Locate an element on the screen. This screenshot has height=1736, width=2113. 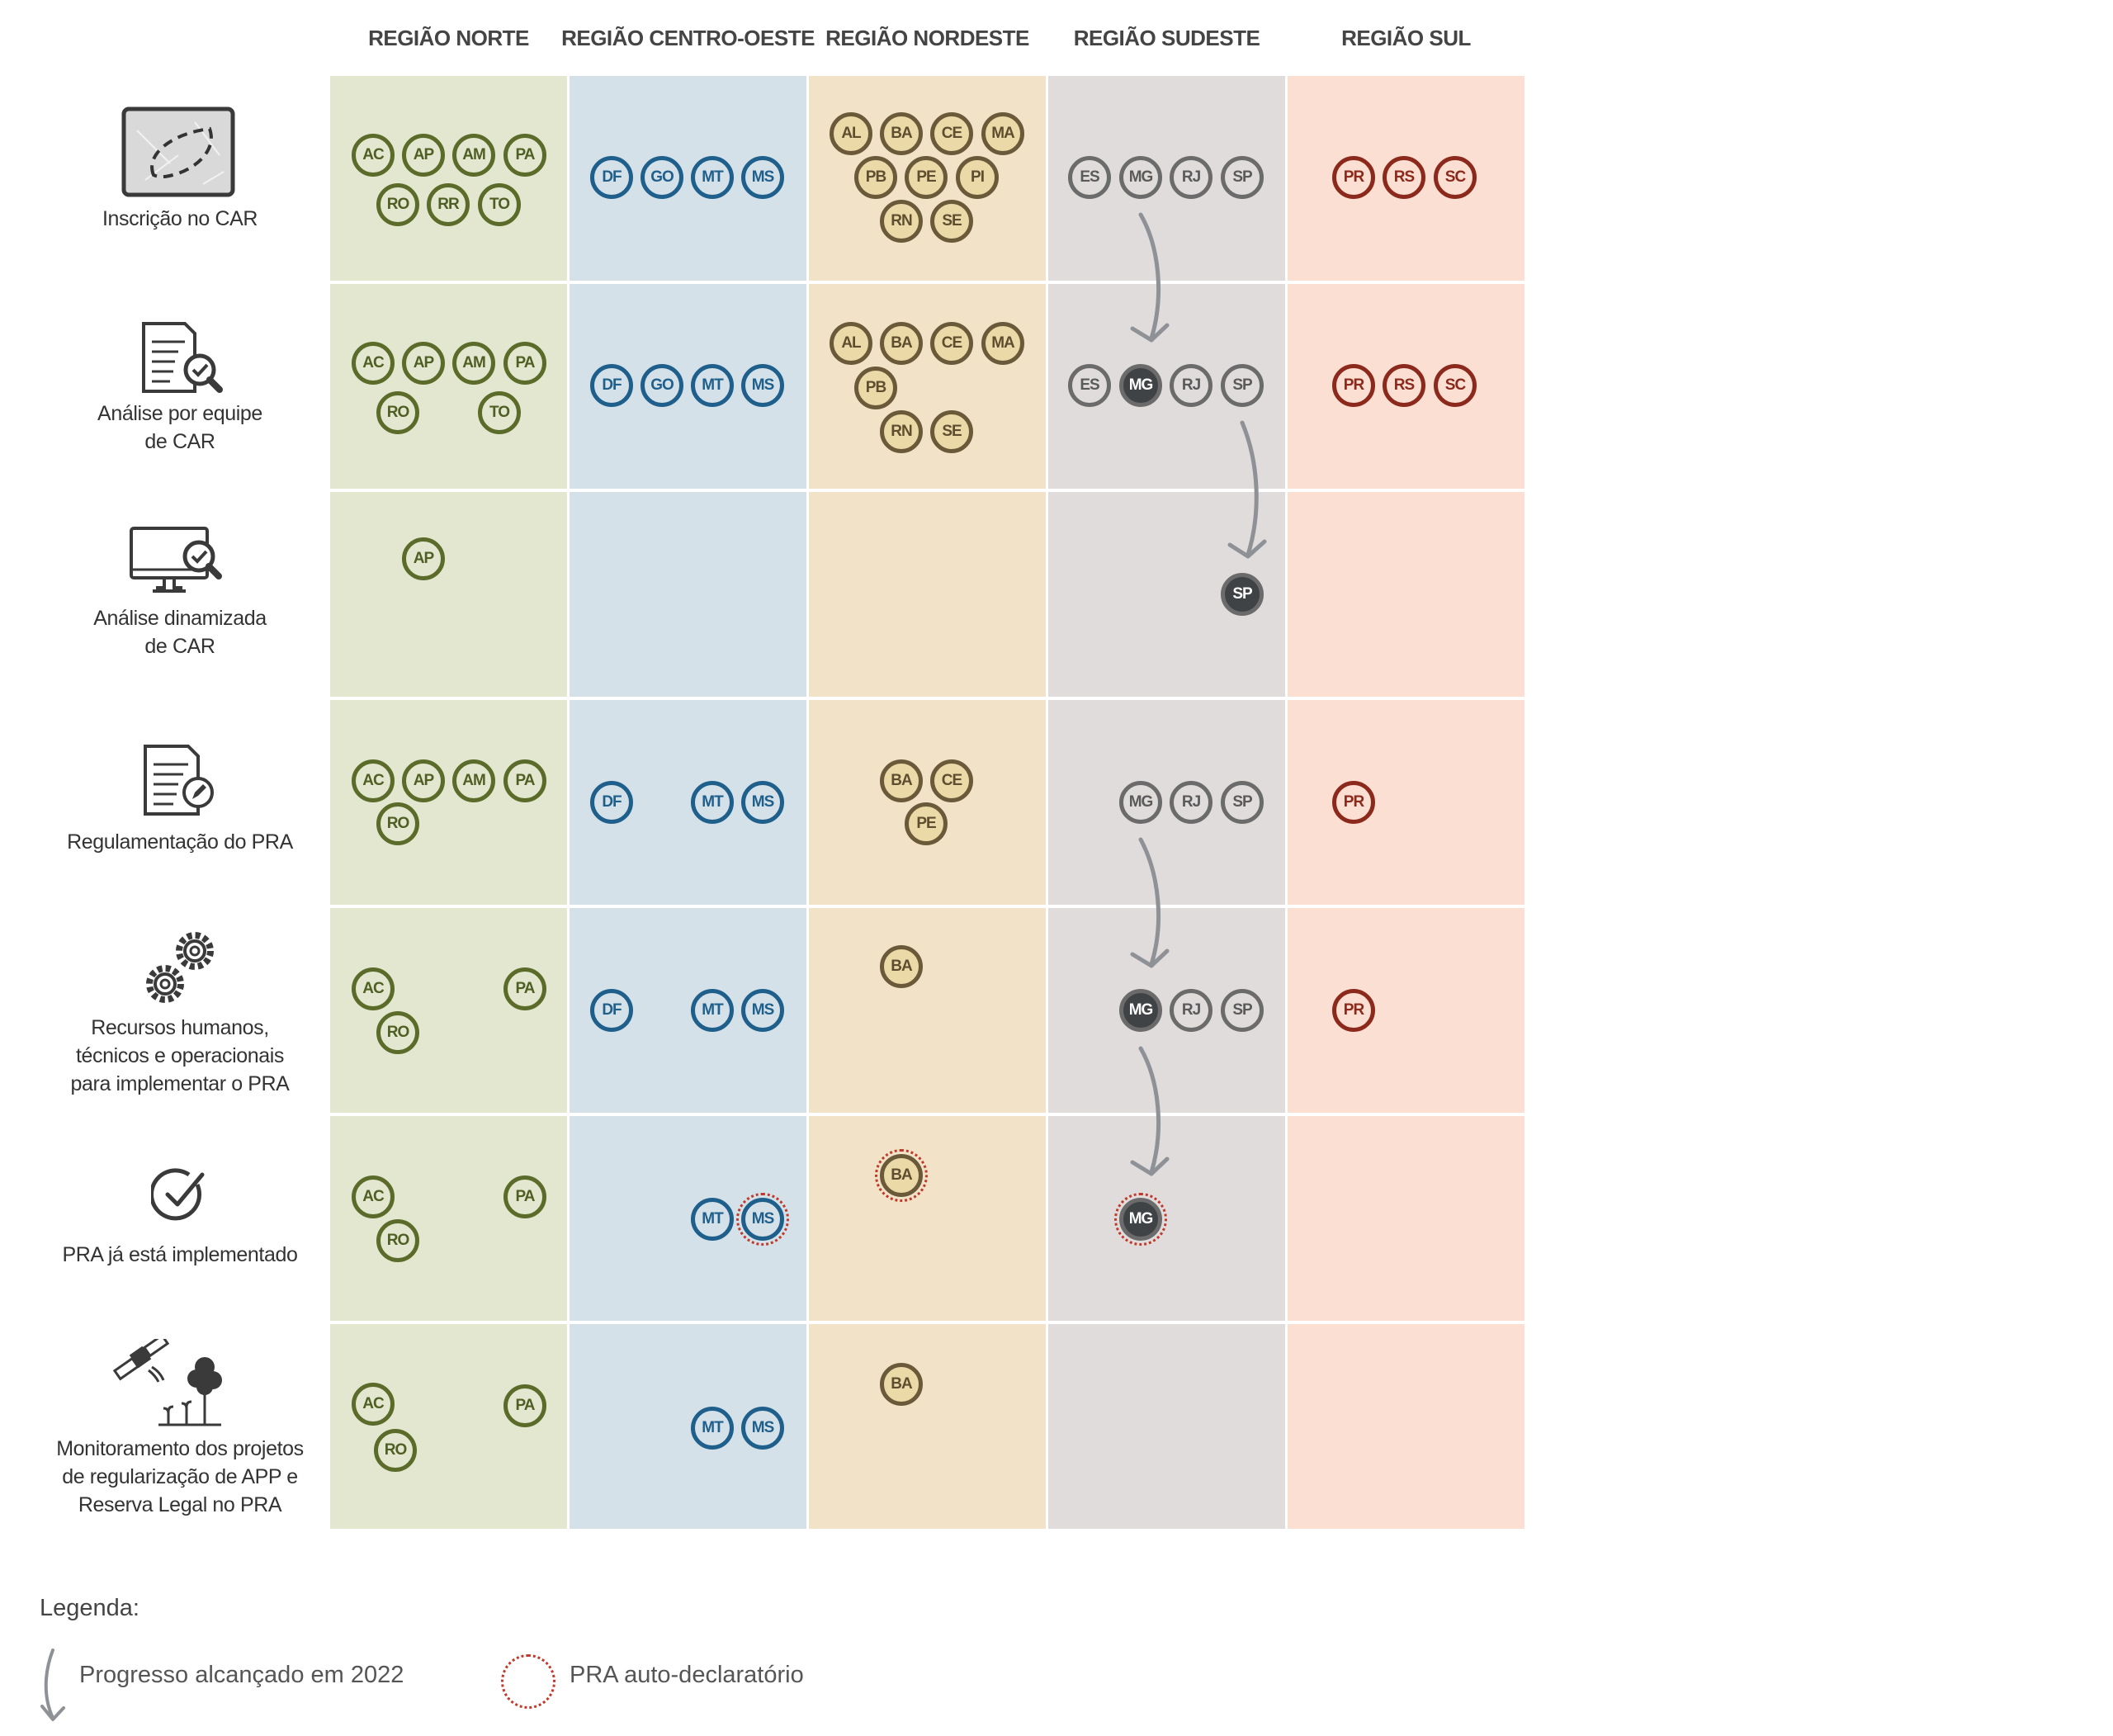
row-label: Regulamentação do PRA is located at coordinates (180, 842).